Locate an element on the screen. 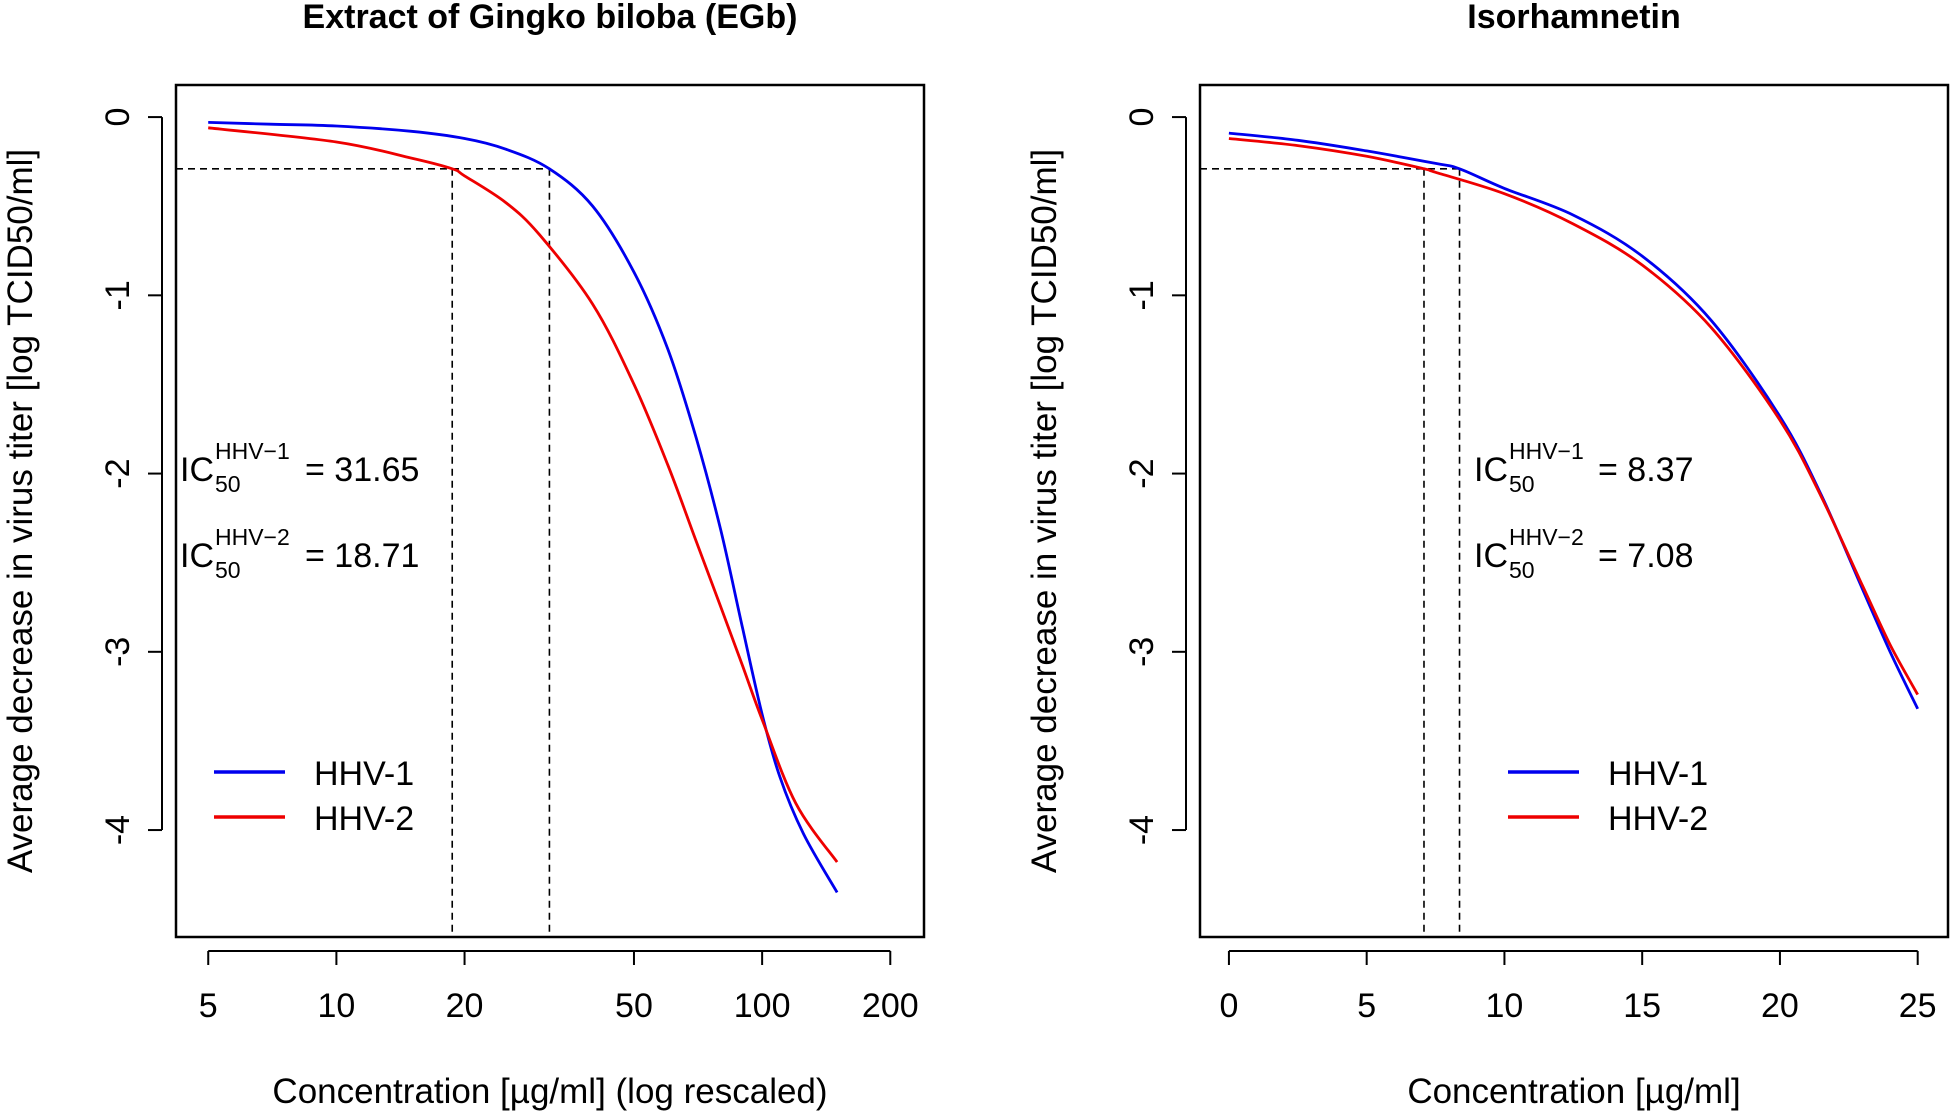 Image resolution: width=1953 pixels, height=1115 pixels. x-axis: 5 10 20 50 100 200 is located at coordinates (559, 987).